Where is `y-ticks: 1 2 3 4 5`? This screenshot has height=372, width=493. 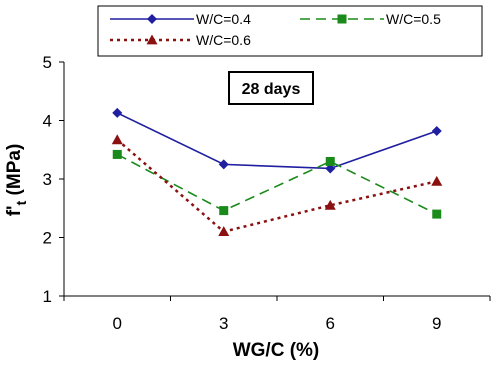 y-ticks: 1 2 3 4 5 is located at coordinates (53, 179).